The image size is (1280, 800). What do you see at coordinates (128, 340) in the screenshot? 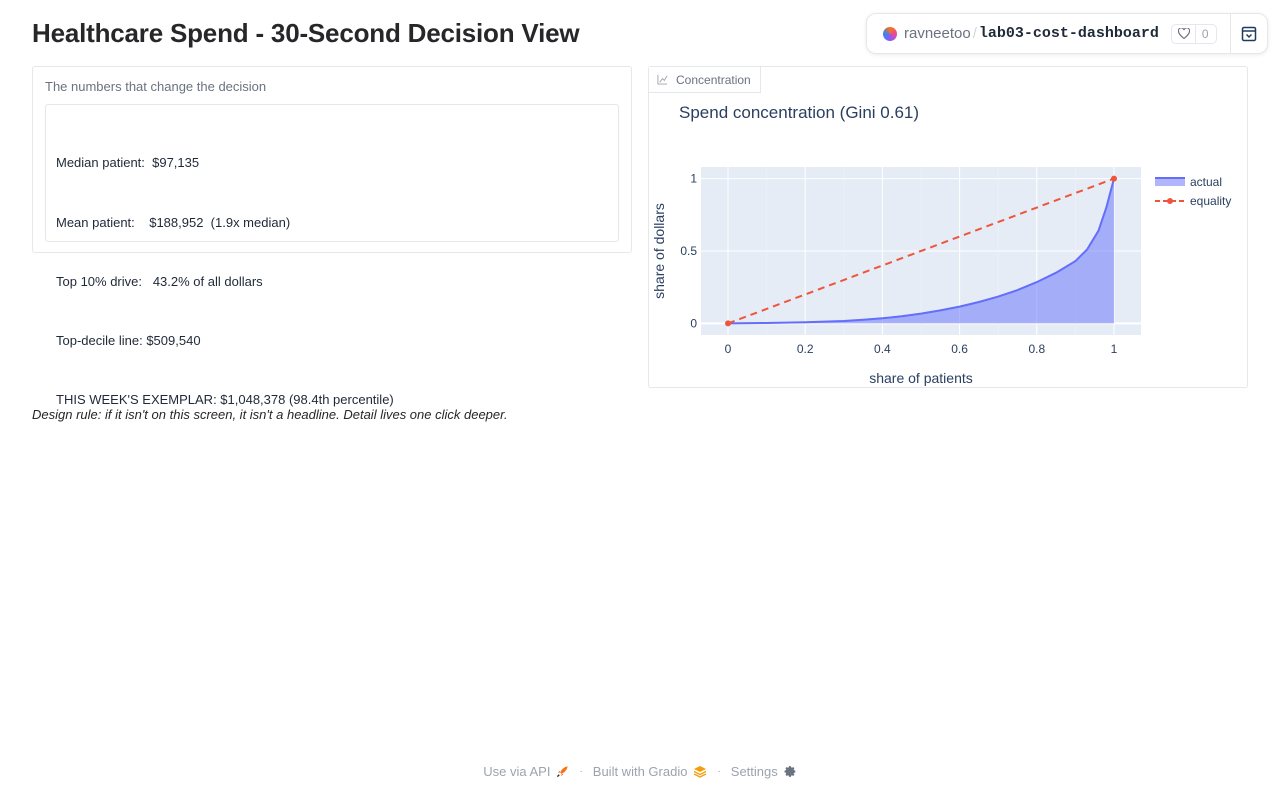
I see `stat-top-decile-line: Top-decile line: $509,540` at bounding box center [128, 340].